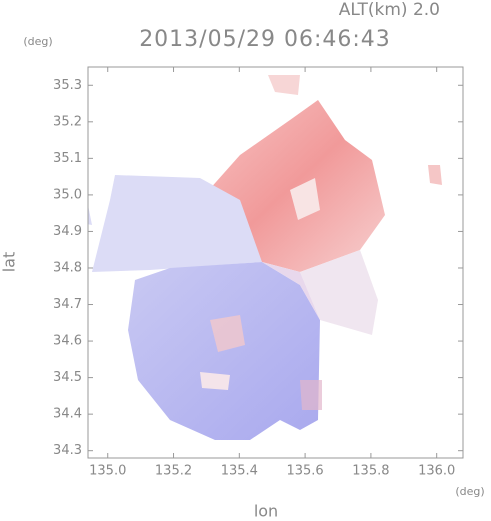 The height and width of the screenshot is (521, 491). I want to click on y-tick-label: 35.3, so click(67, 85).